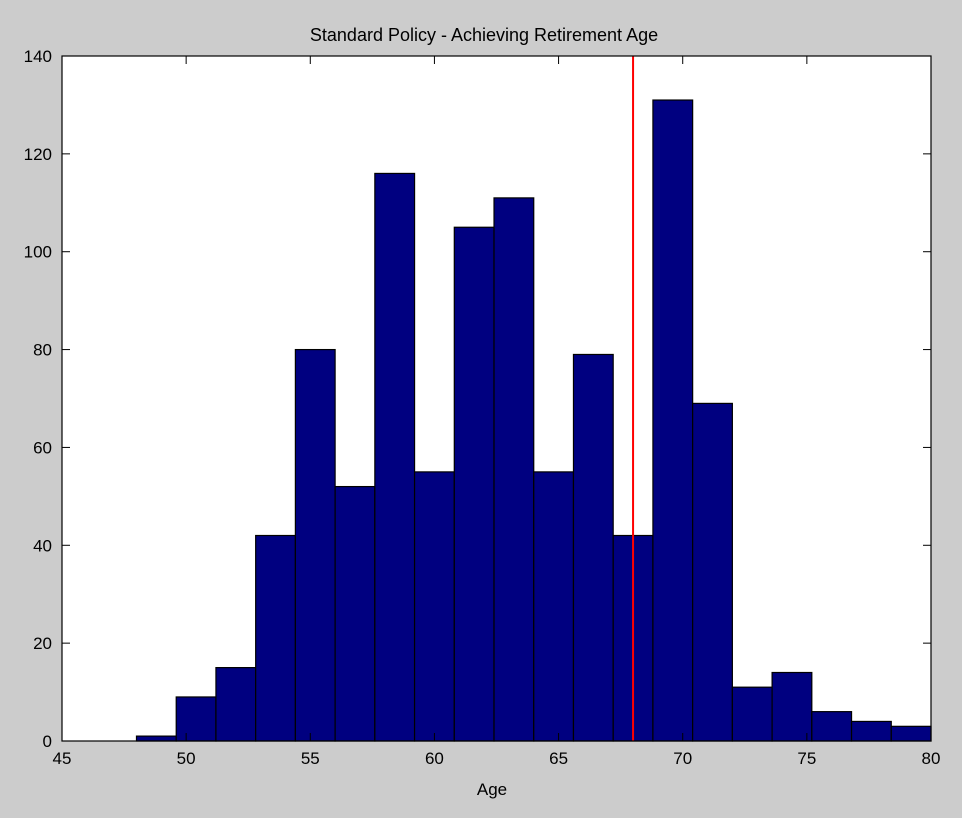 The image size is (962, 818). I want to click on y-tick-label: 120, so click(38, 154).